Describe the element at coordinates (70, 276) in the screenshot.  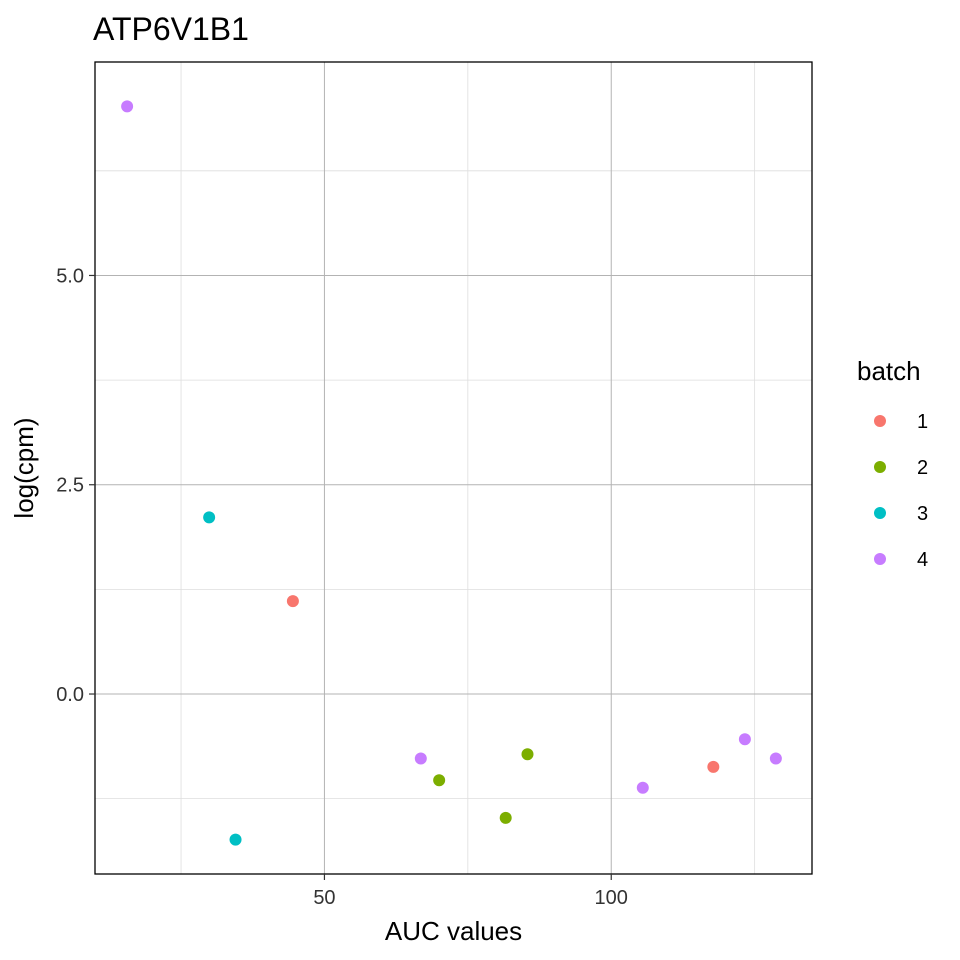
I see `y-tick-label: 5.0` at that location.